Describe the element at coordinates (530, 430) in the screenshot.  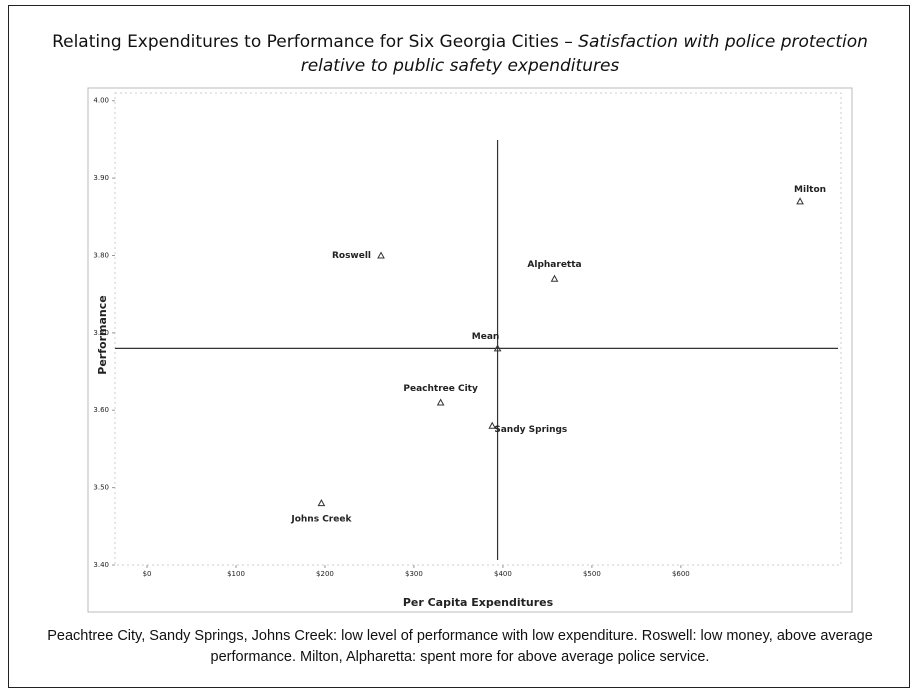
I see `point-label: Sandy Springs` at that location.